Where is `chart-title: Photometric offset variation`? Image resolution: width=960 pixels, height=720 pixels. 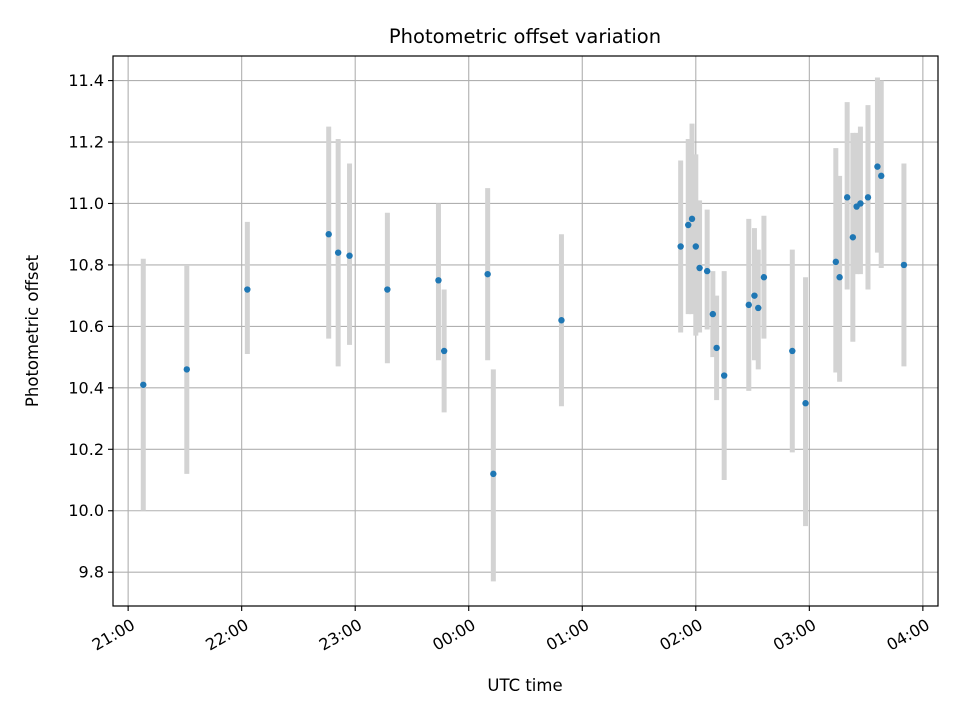
chart-title: Photometric offset variation is located at coordinates (525, 36).